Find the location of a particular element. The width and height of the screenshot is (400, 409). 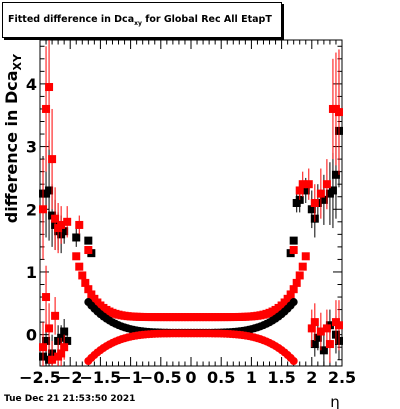

x-tick-label: −0.5 is located at coordinates (161, 377).